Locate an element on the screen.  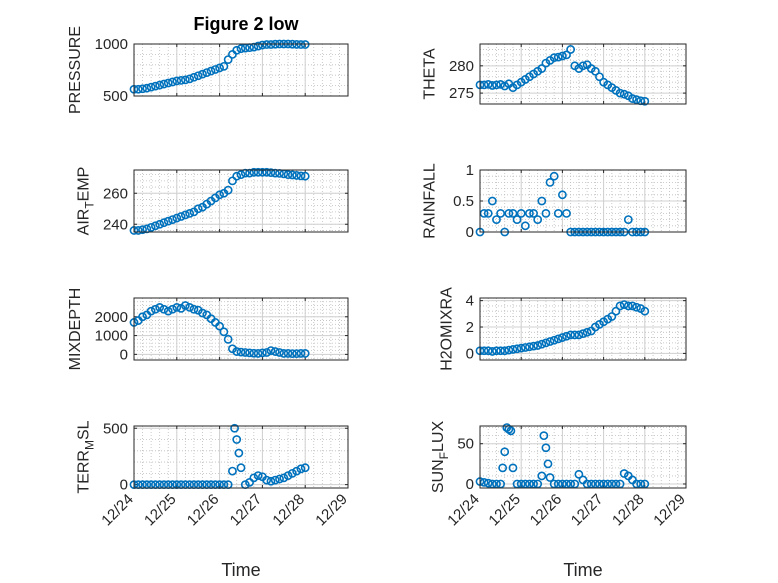
y-tick-label: 0.5 is located at coordinates (463, 201).